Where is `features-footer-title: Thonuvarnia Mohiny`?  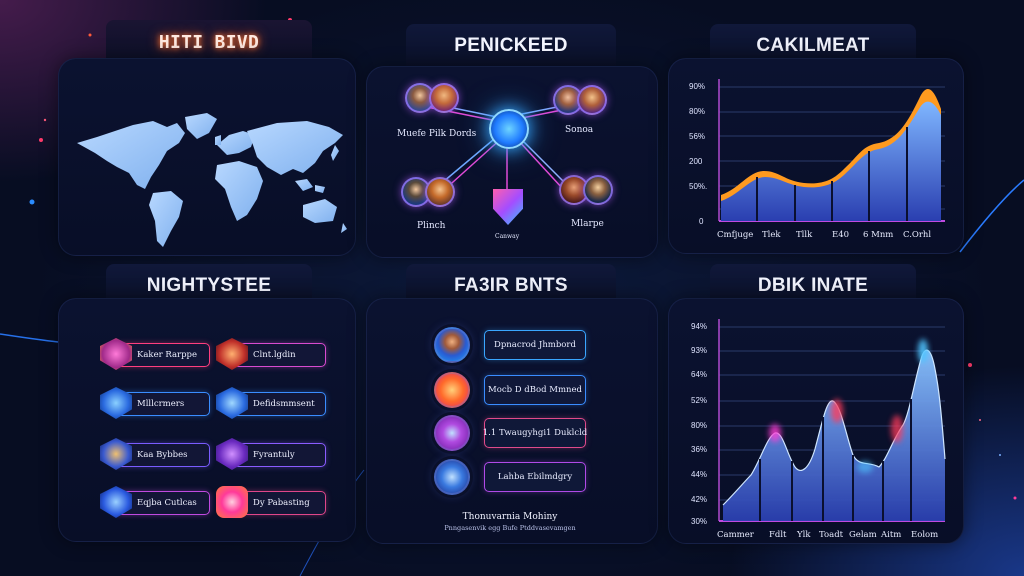 features-footer-title: Thonuvarnia Mohiny is located at coordinates (510, 517).